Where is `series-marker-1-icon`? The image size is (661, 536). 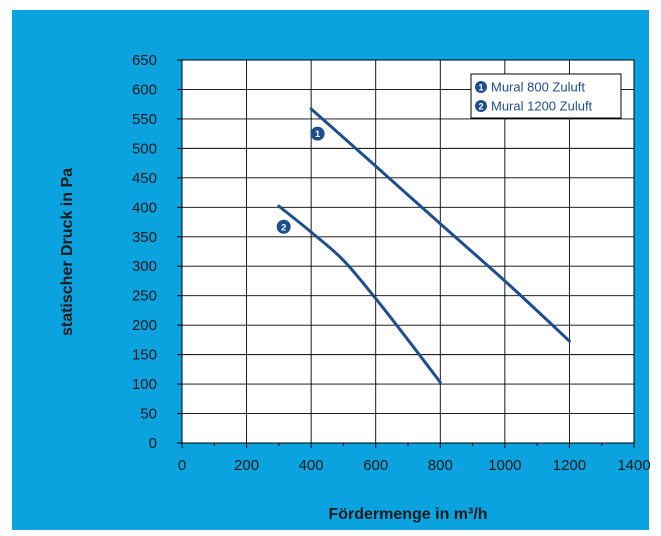 series-marker-1-icon is located at coordinates (317, 133).